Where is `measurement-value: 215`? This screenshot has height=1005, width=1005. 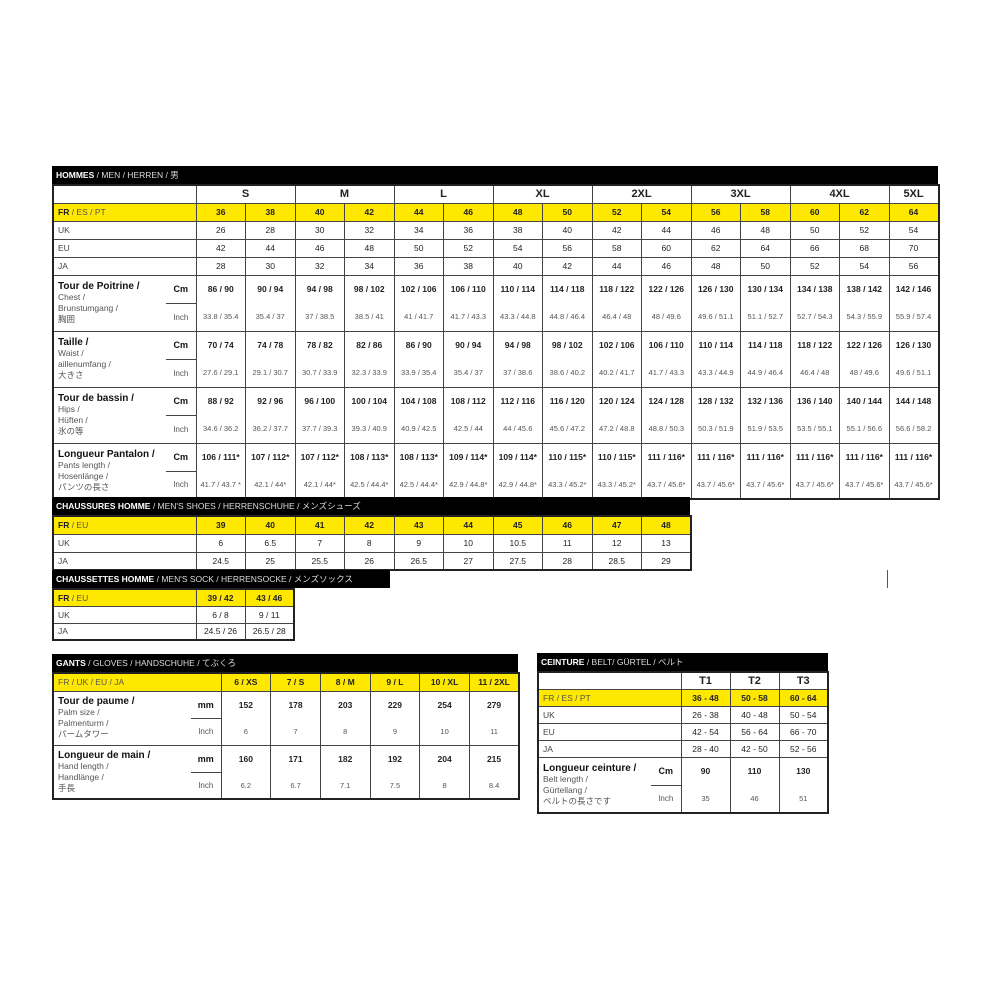
measurement-value: 215 is located at coordinates (494, 758).